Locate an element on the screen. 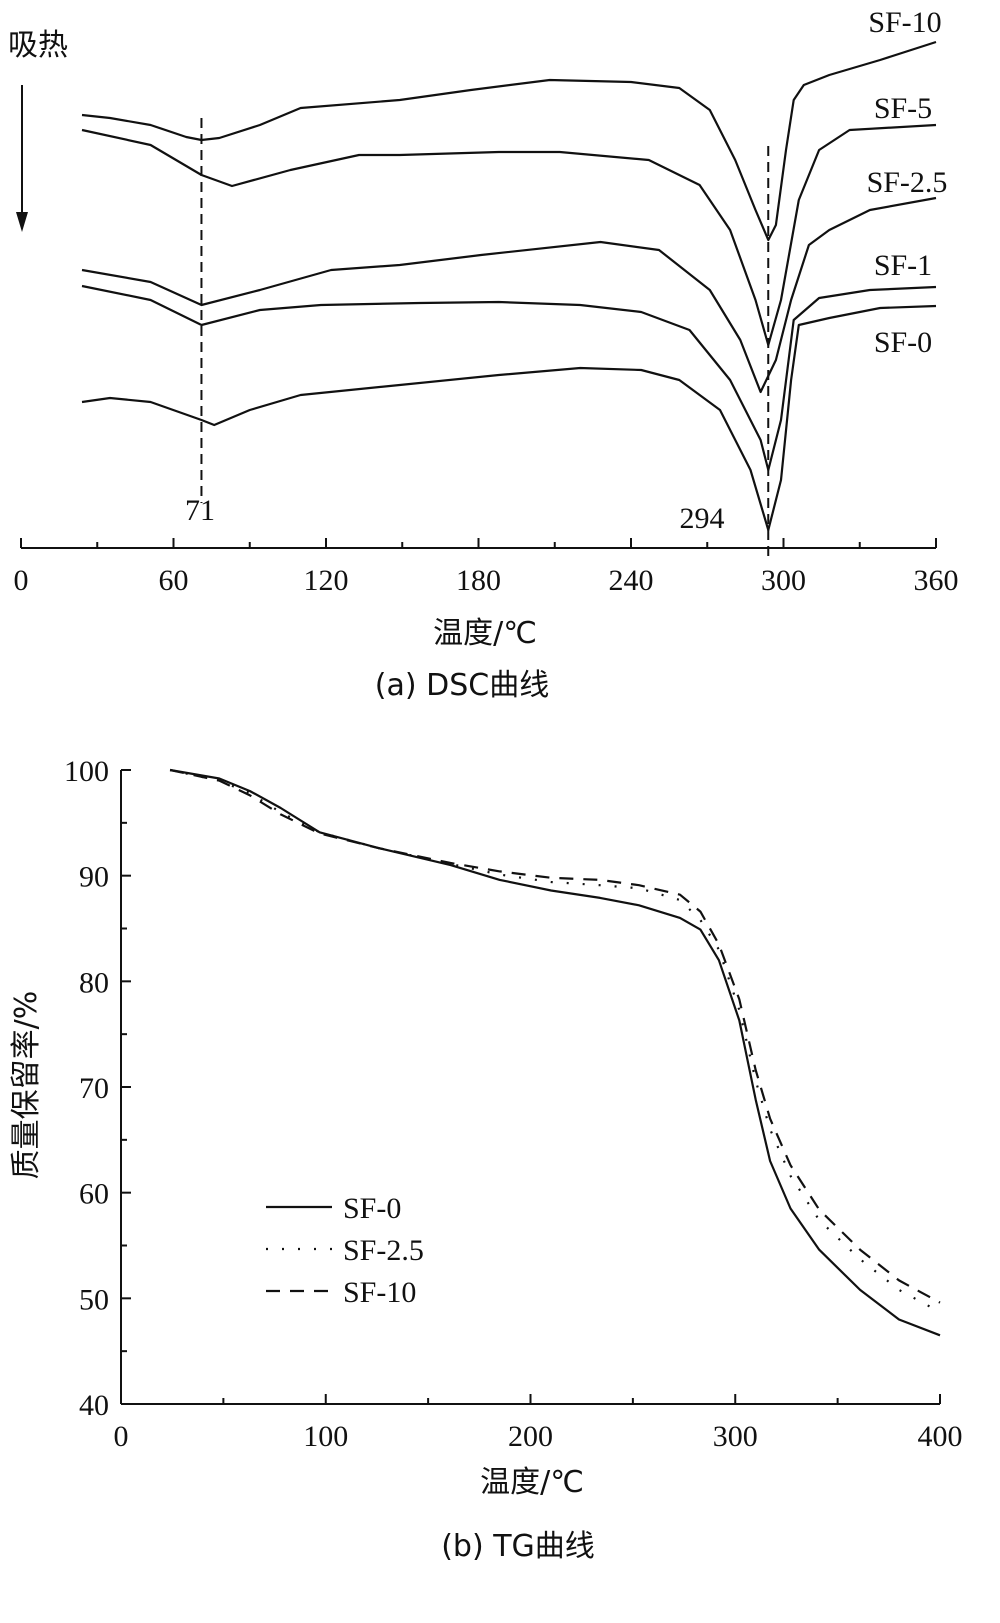 The width and height of the screenshot is (1000, 1623). dsc-x-tick-label: 120 is located at coordinates (326, 580).